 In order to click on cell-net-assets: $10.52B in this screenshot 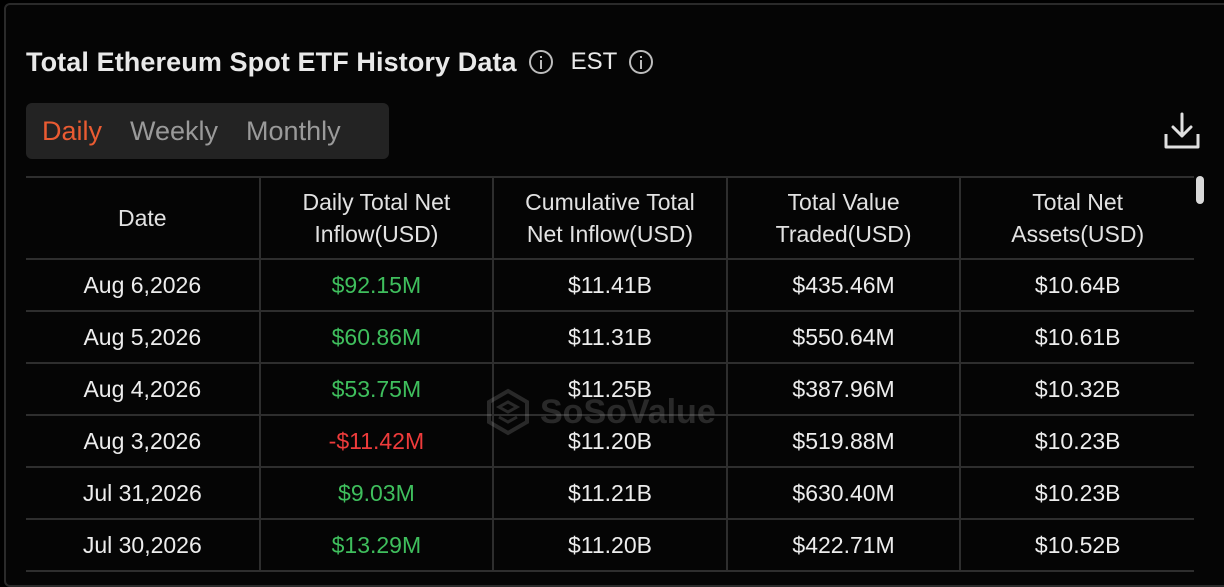, I will do `click(1077, 545)`.